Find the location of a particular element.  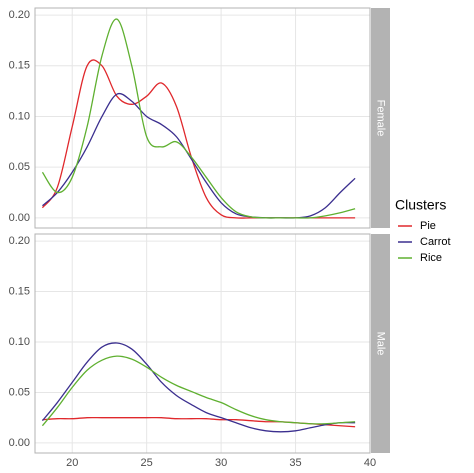

facet-label: Male is located at coordinates (381, 344).